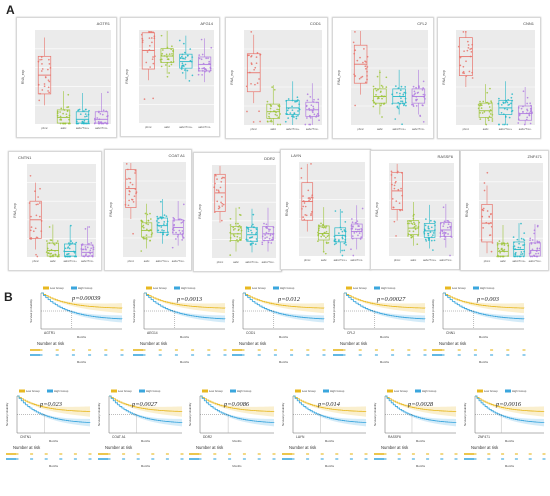 The width and height of the screenshot is (550, 496). Describe the element at coordinates (25, 157) in the screenshot. I see `boxplot-gene-title: CNTN1` at that location.